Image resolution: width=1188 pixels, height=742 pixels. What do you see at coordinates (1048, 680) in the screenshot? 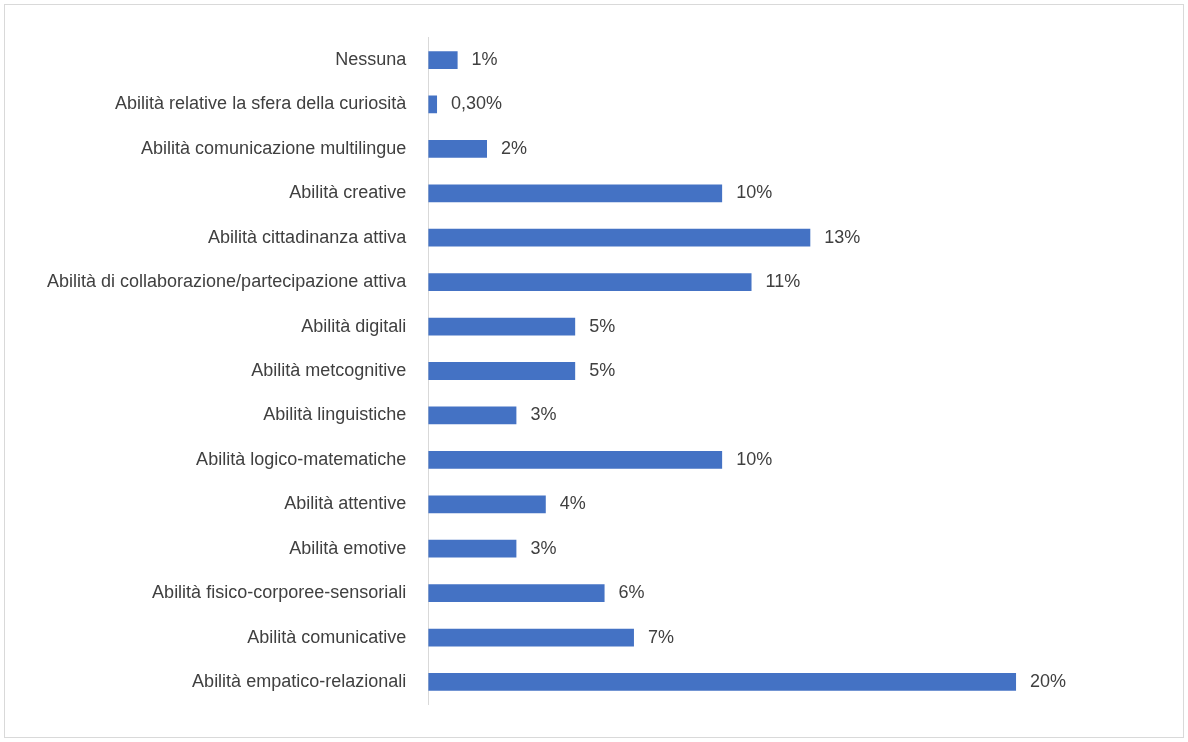
I see `data-label: 20%` at bounding box center [1048, 680].